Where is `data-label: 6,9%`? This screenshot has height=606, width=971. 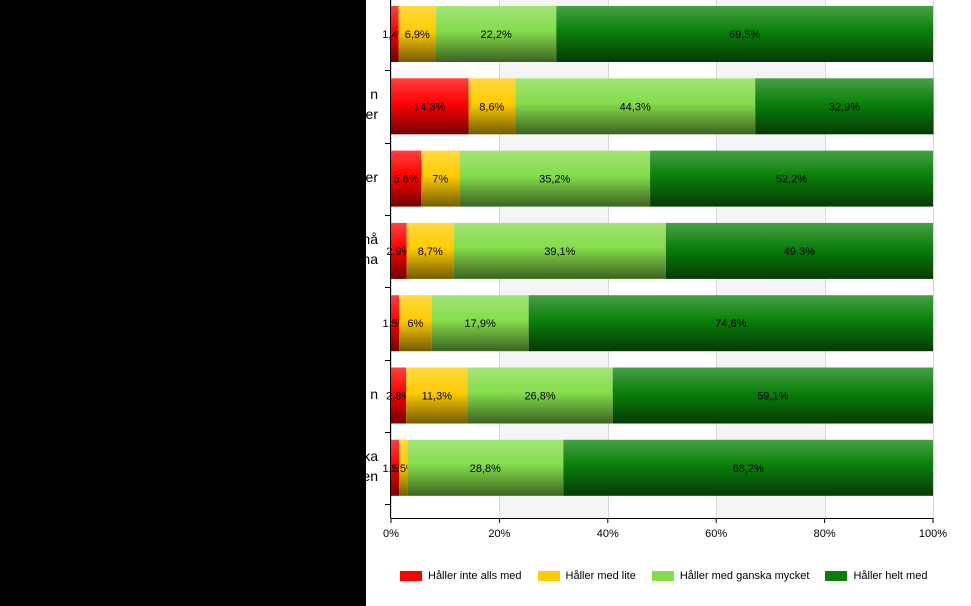
data-label: 6,9% is located at coordinates (417, 35).